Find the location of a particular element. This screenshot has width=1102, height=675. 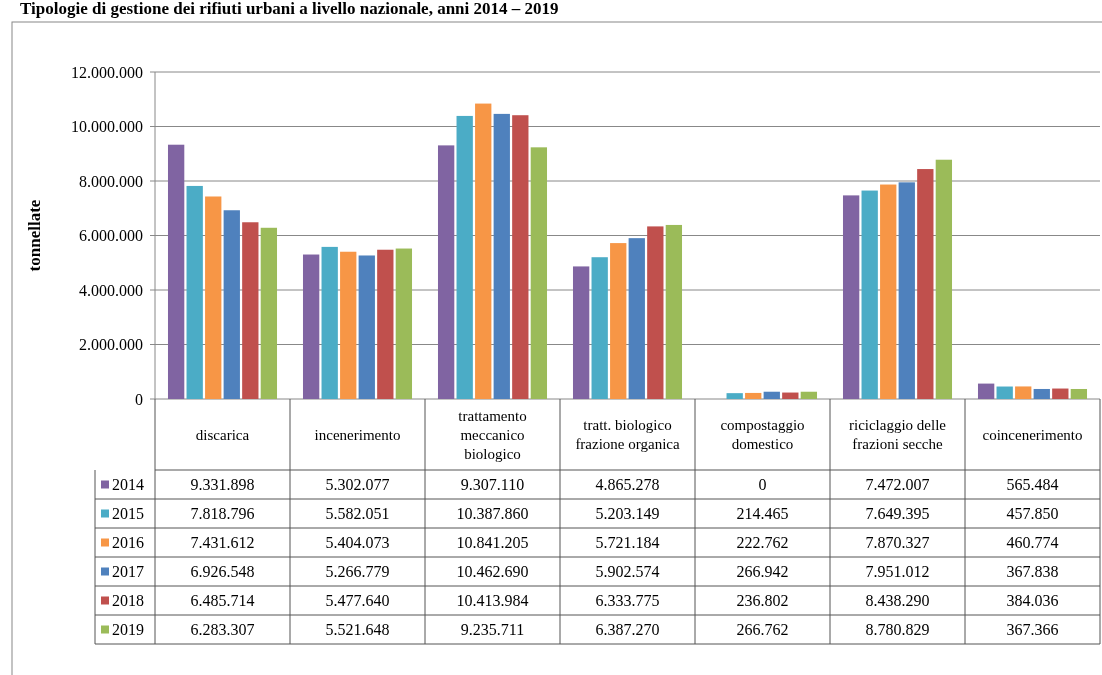

y-tick-label: 2.000.000 is located at coordinates (111, 345).